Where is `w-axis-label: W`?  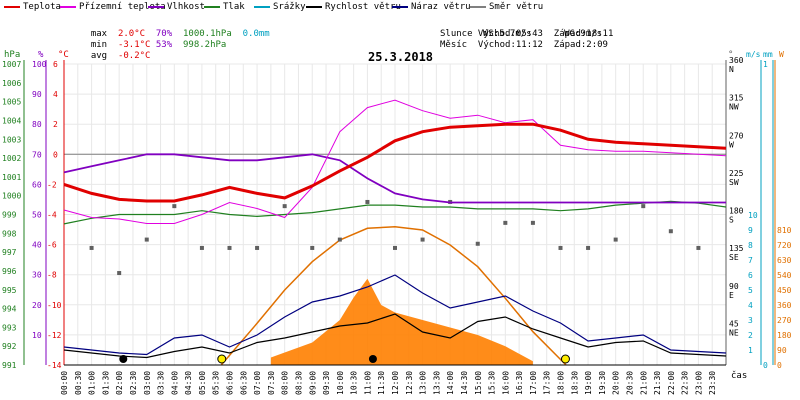
w-axis-label: W is located at coordinates (781, 54).